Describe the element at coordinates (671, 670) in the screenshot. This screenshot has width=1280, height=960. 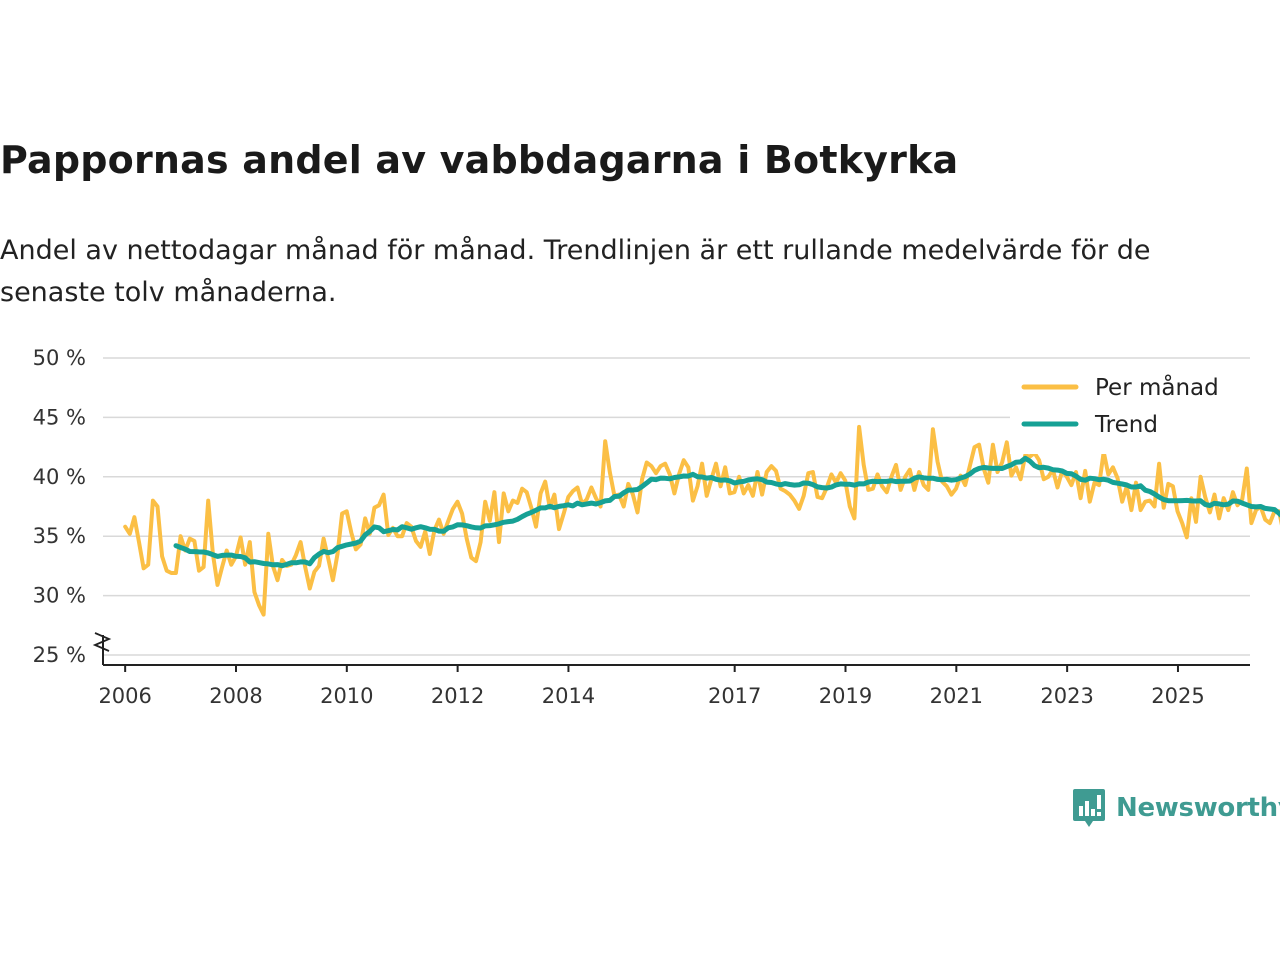
I see `x-axis: 2006 2008 2010 2012 2014 2017 2019 2021 2023 2025` at that location.